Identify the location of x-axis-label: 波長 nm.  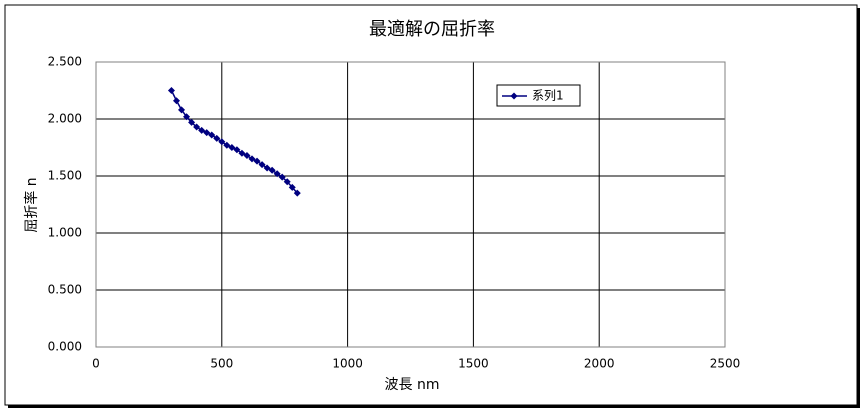
(412, 385).